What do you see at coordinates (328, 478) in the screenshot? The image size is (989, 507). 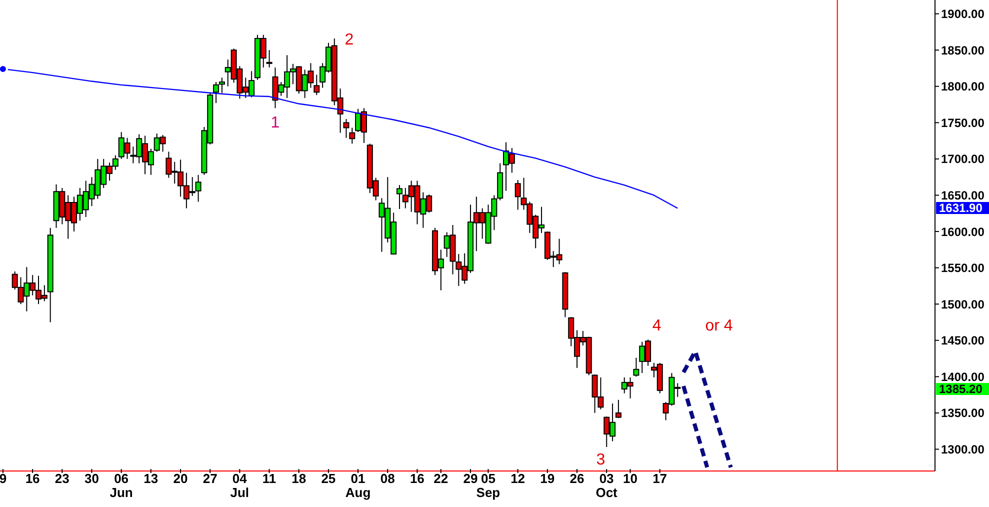 I see `x-tick-label: 25` at bounding box center [328, 478].